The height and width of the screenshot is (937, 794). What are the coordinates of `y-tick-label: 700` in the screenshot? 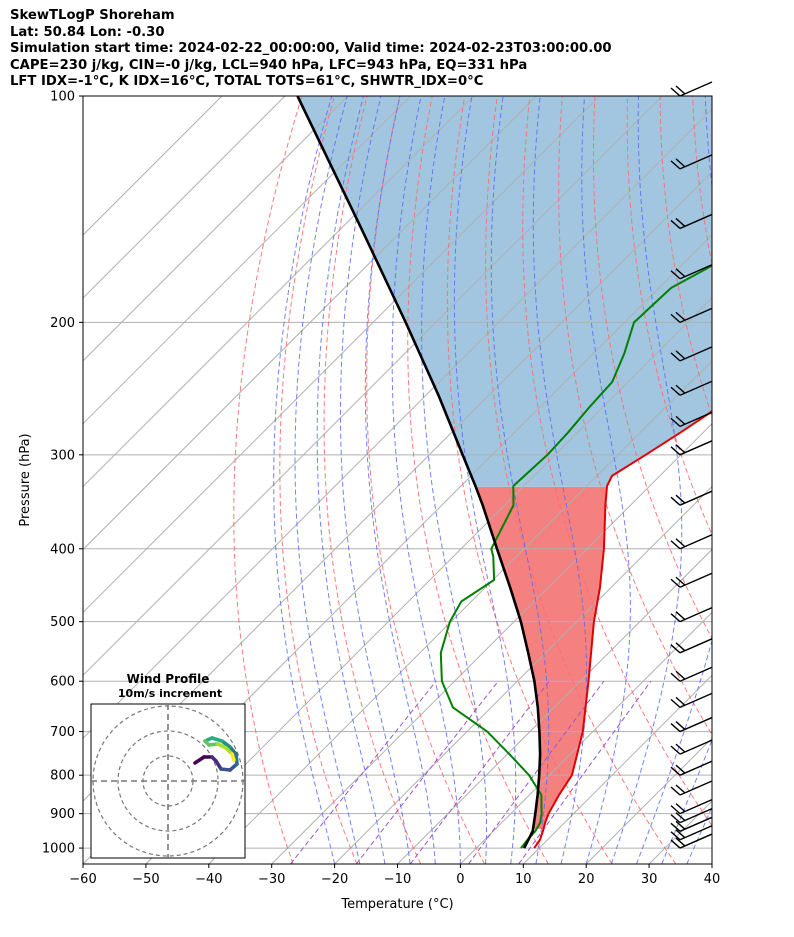 It's located at (62, 732).